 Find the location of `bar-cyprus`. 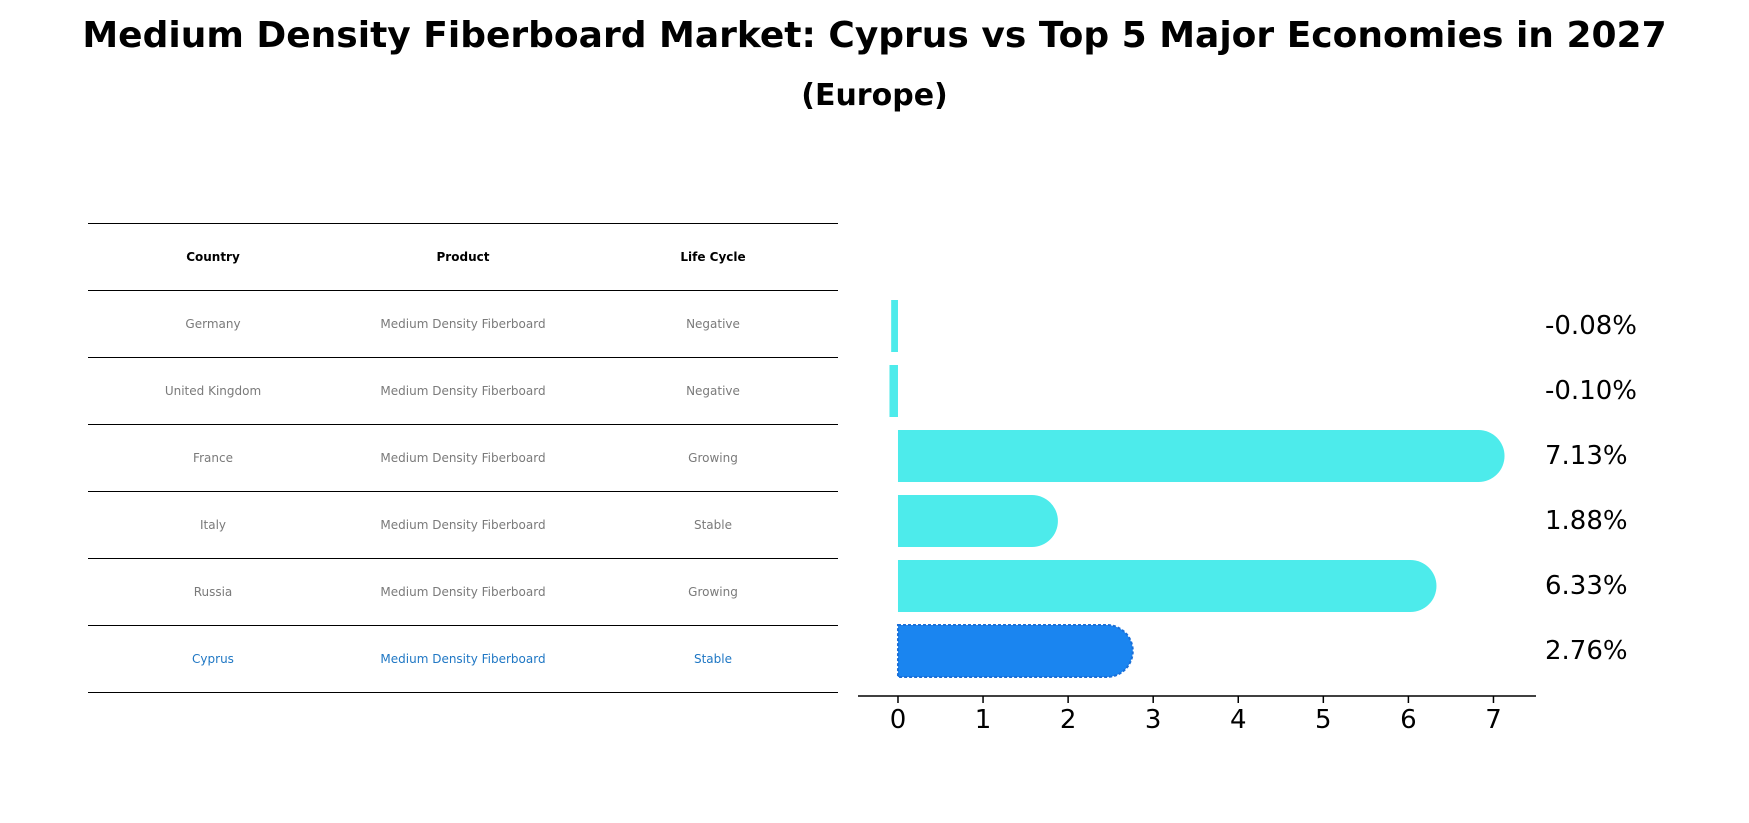

bar-cyprus is located at coordinates (1015, 651).